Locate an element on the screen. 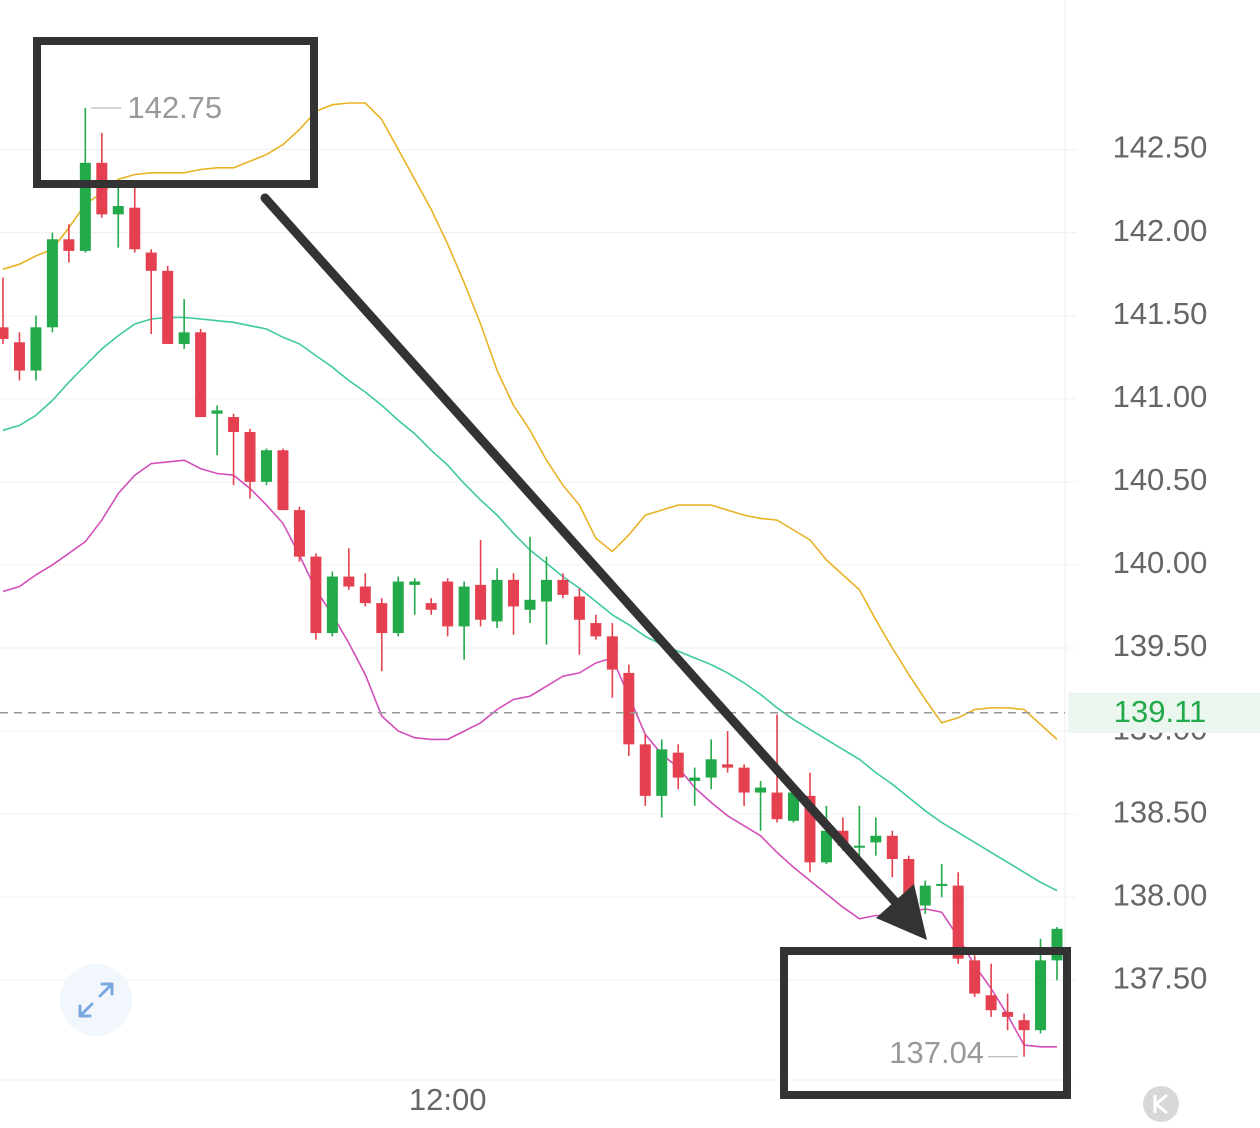  expand-button is located at coordinates (96, 1000).